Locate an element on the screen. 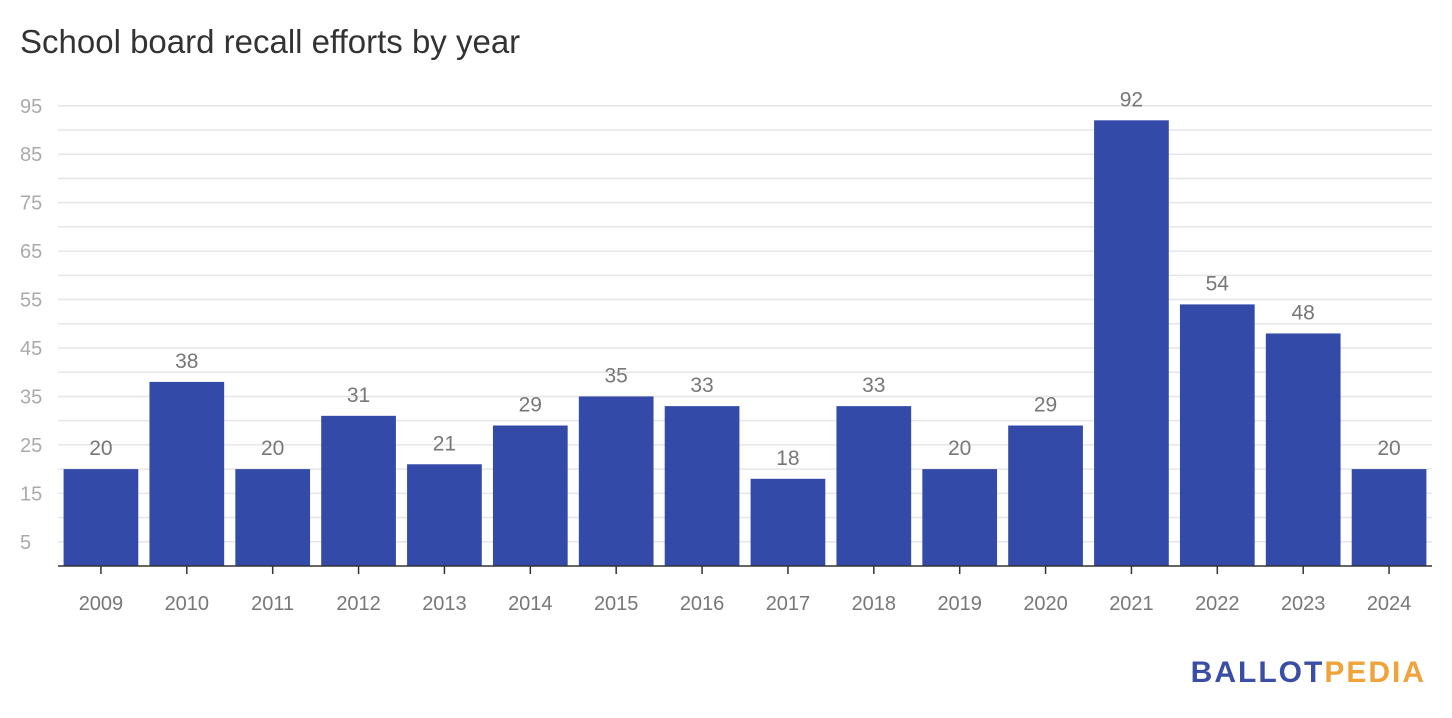 Image resolution: width=1452 pixels, height=718 pixels. x-tick-label-2021: 2021 is located at coordinates (1131, 604).